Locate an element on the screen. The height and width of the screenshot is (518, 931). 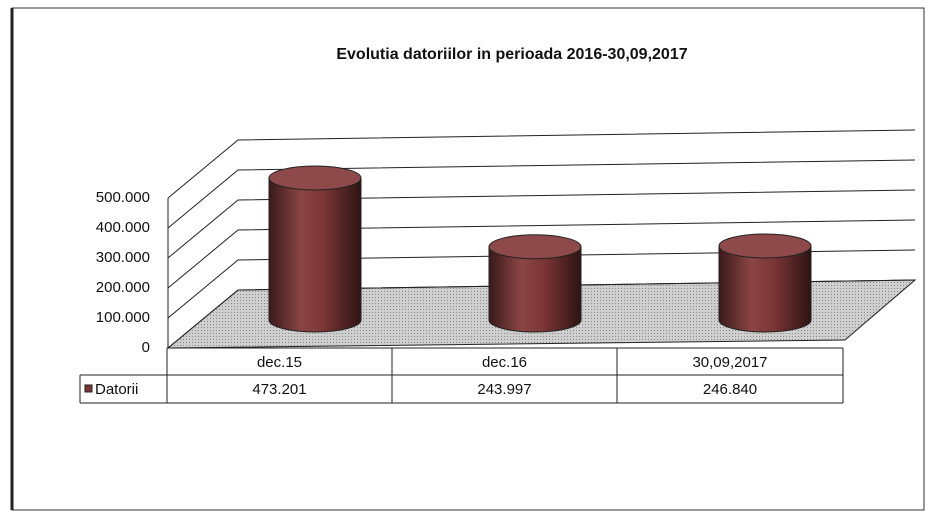
y-tick-label: 0 is located at coordinates (146, 347).